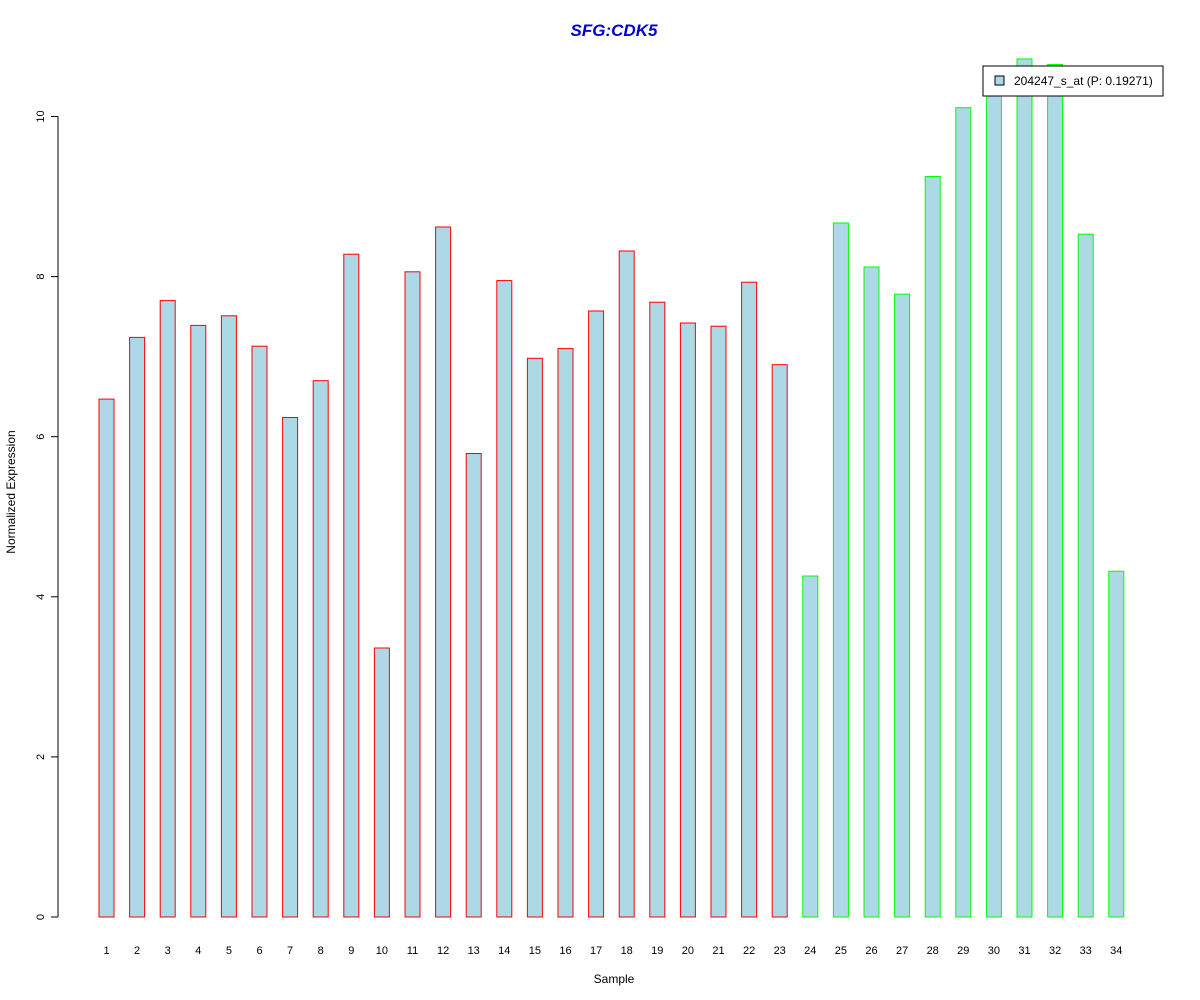 The height and width of the screenshot is (1000, 1200). I want to click on x-tick-label: 14, so click(504, 951).